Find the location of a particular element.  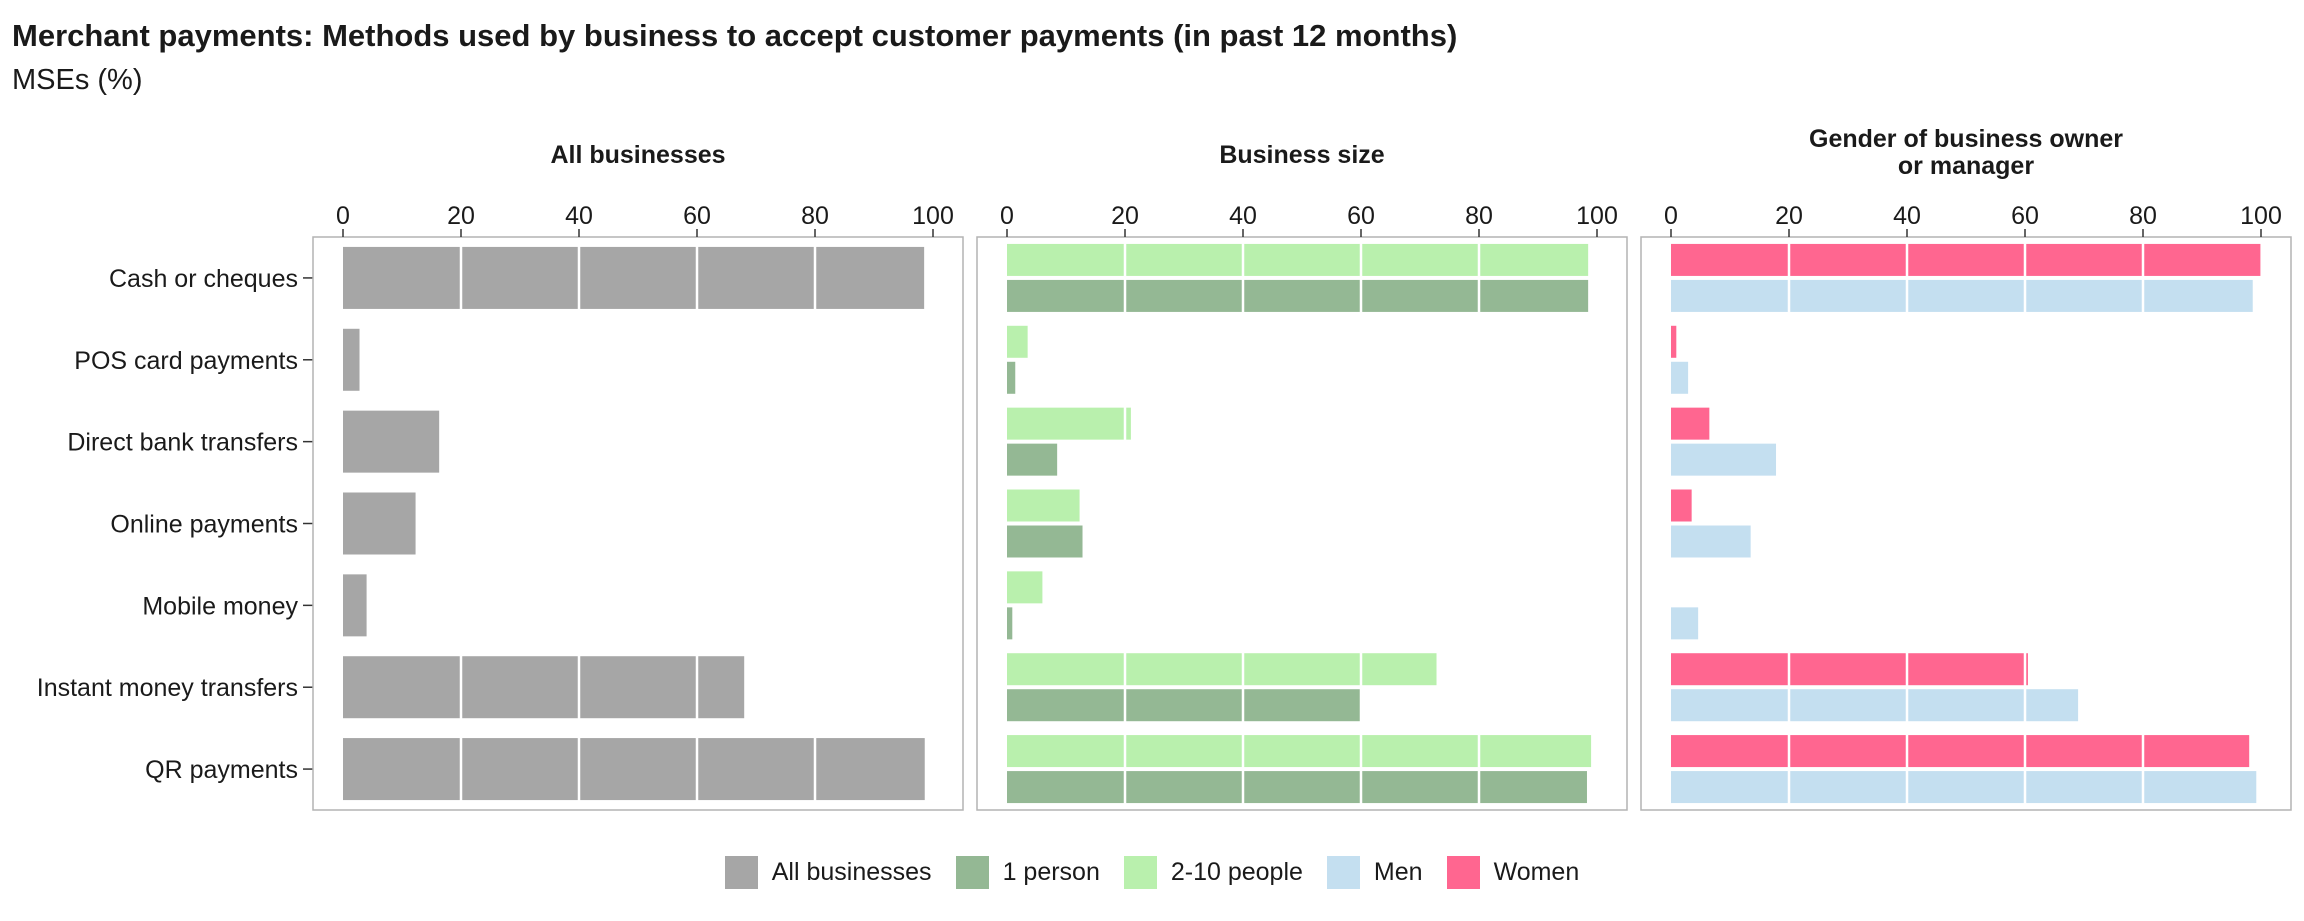

legend-item-women: Women is located at coordinates (1513, 872).